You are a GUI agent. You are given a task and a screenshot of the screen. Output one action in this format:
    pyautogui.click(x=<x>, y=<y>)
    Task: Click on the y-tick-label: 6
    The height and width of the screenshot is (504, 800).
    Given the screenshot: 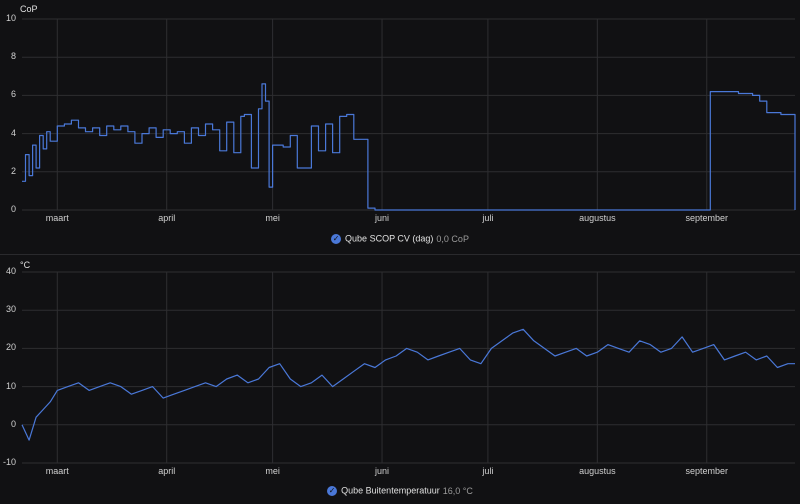 What is the action you would take?
    pyautogui.click(x=13, y=94)
    